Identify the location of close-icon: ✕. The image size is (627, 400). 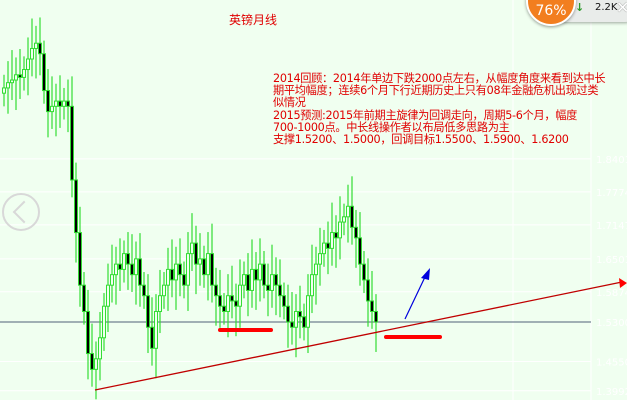
(621, 8).